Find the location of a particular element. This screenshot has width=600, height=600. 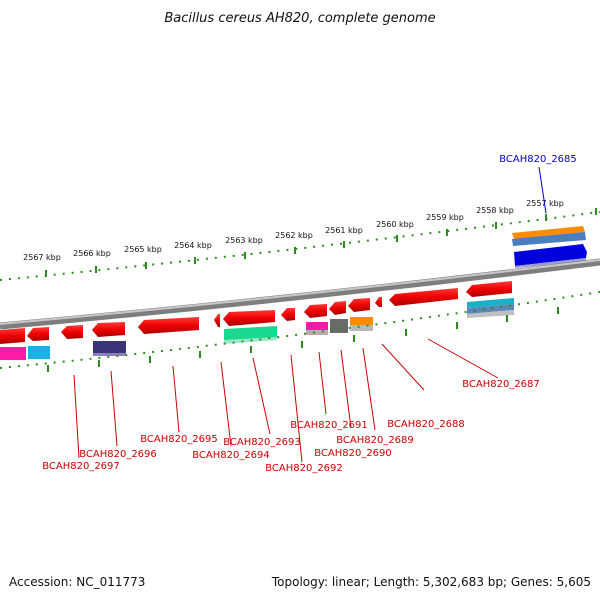

navy-feature is located at coordinates (109, 348).